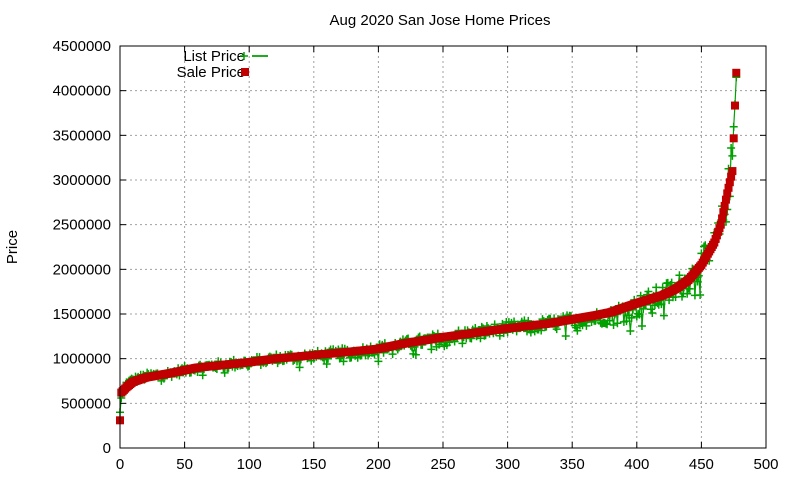 The image size is (800, 480). I want to click on y-tick-label: 1500000, so click(82, 314).